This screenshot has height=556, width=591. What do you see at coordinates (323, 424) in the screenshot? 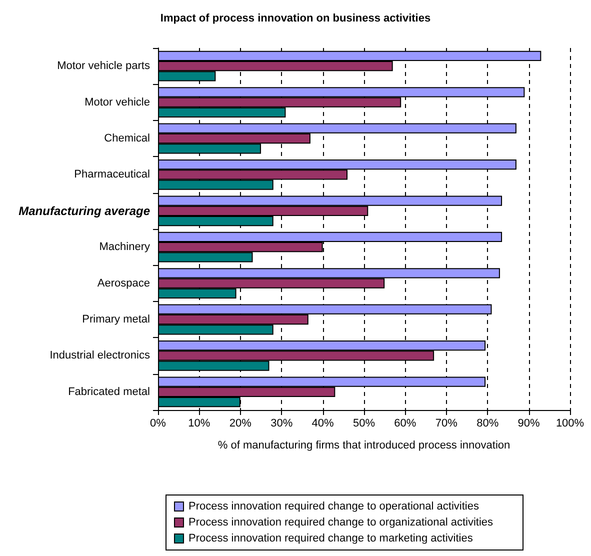
I see `x-tick-label: 40%` at bounding box center [323, 424].